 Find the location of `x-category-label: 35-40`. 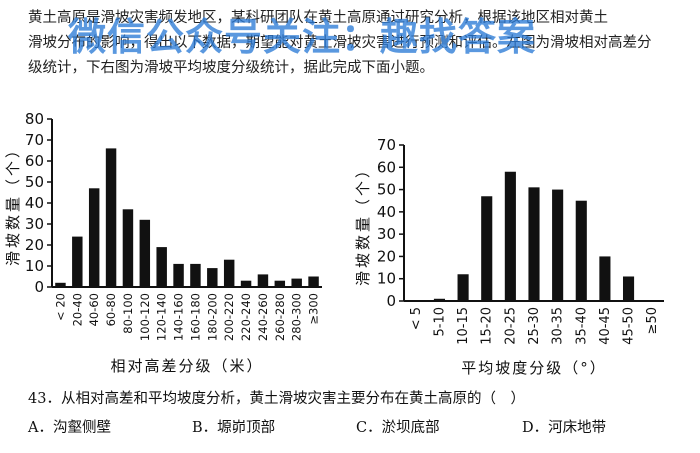

x-category-label: 35-40 is located at coordinates (581, 326).